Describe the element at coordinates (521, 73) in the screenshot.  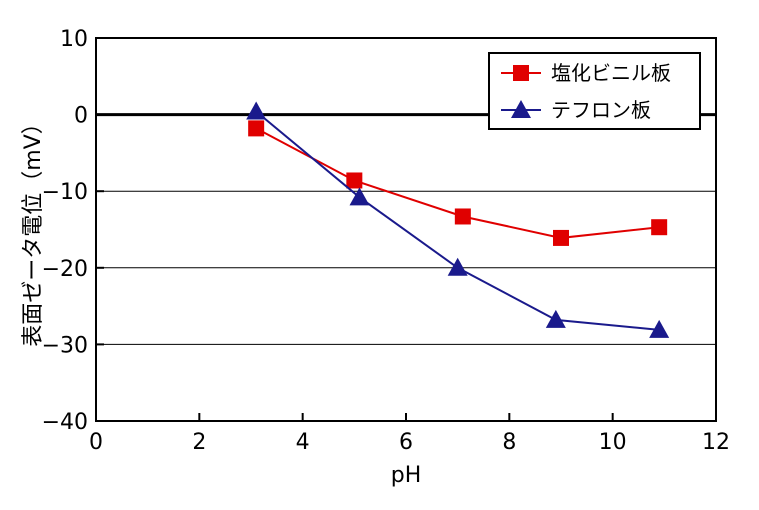
I see `legend-square-marker` at that location.